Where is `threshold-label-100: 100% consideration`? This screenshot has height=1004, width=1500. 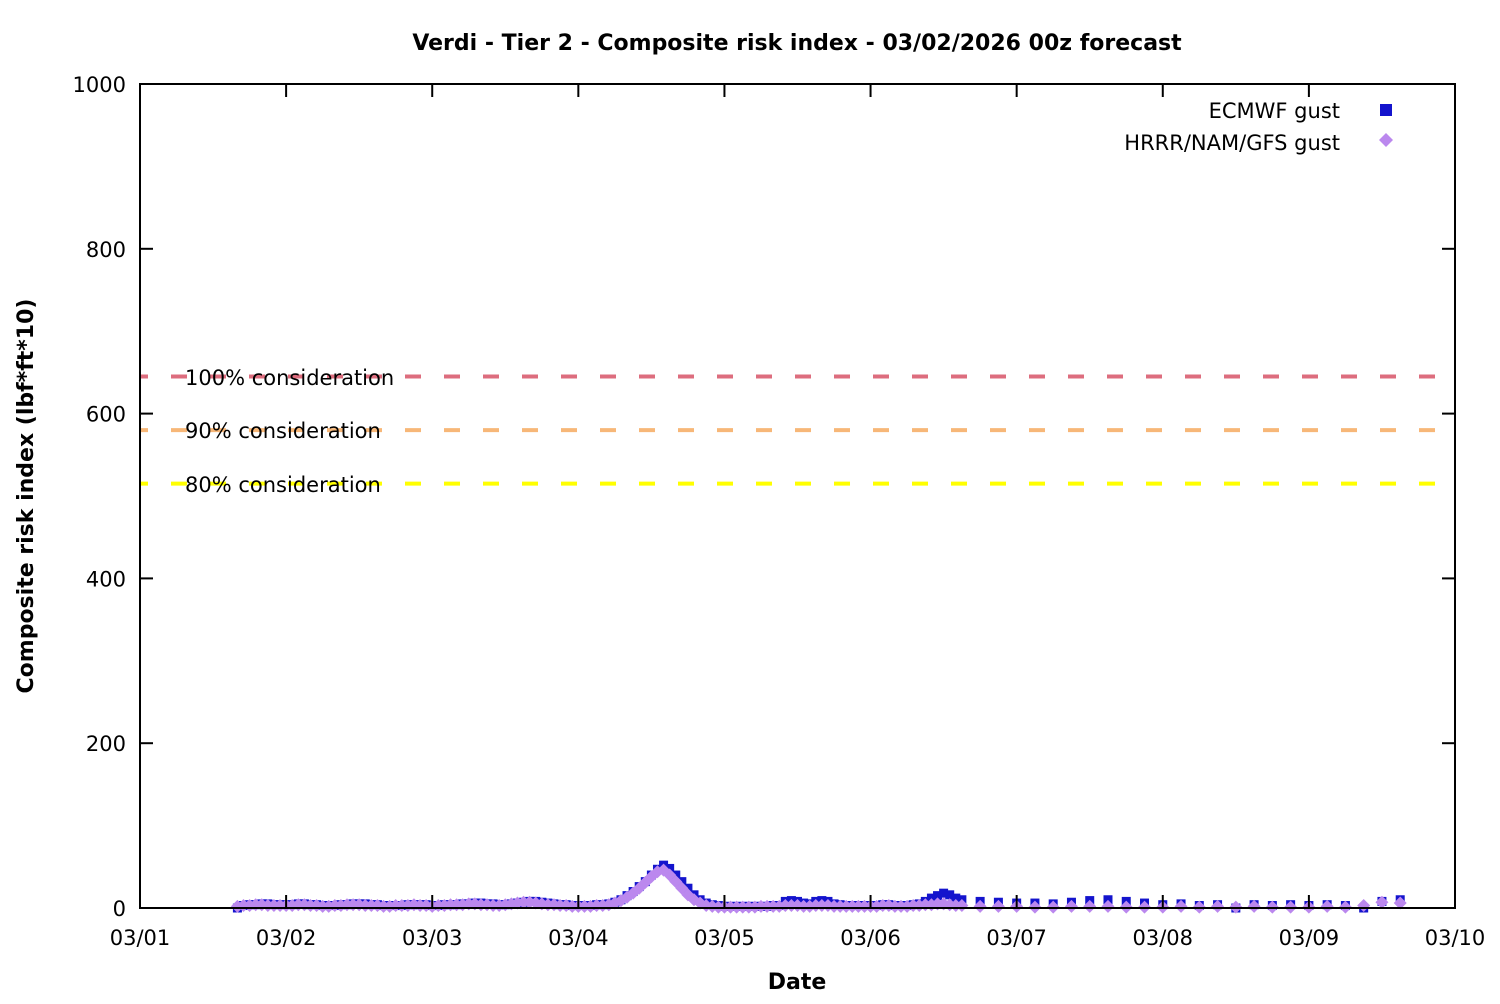 threshold-label-100: 100% consideration is located at coordinates (289, 378).